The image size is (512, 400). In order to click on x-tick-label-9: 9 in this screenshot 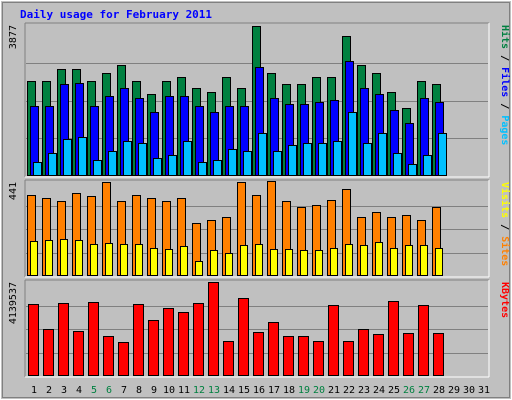, I will do `click(154, 390)`.